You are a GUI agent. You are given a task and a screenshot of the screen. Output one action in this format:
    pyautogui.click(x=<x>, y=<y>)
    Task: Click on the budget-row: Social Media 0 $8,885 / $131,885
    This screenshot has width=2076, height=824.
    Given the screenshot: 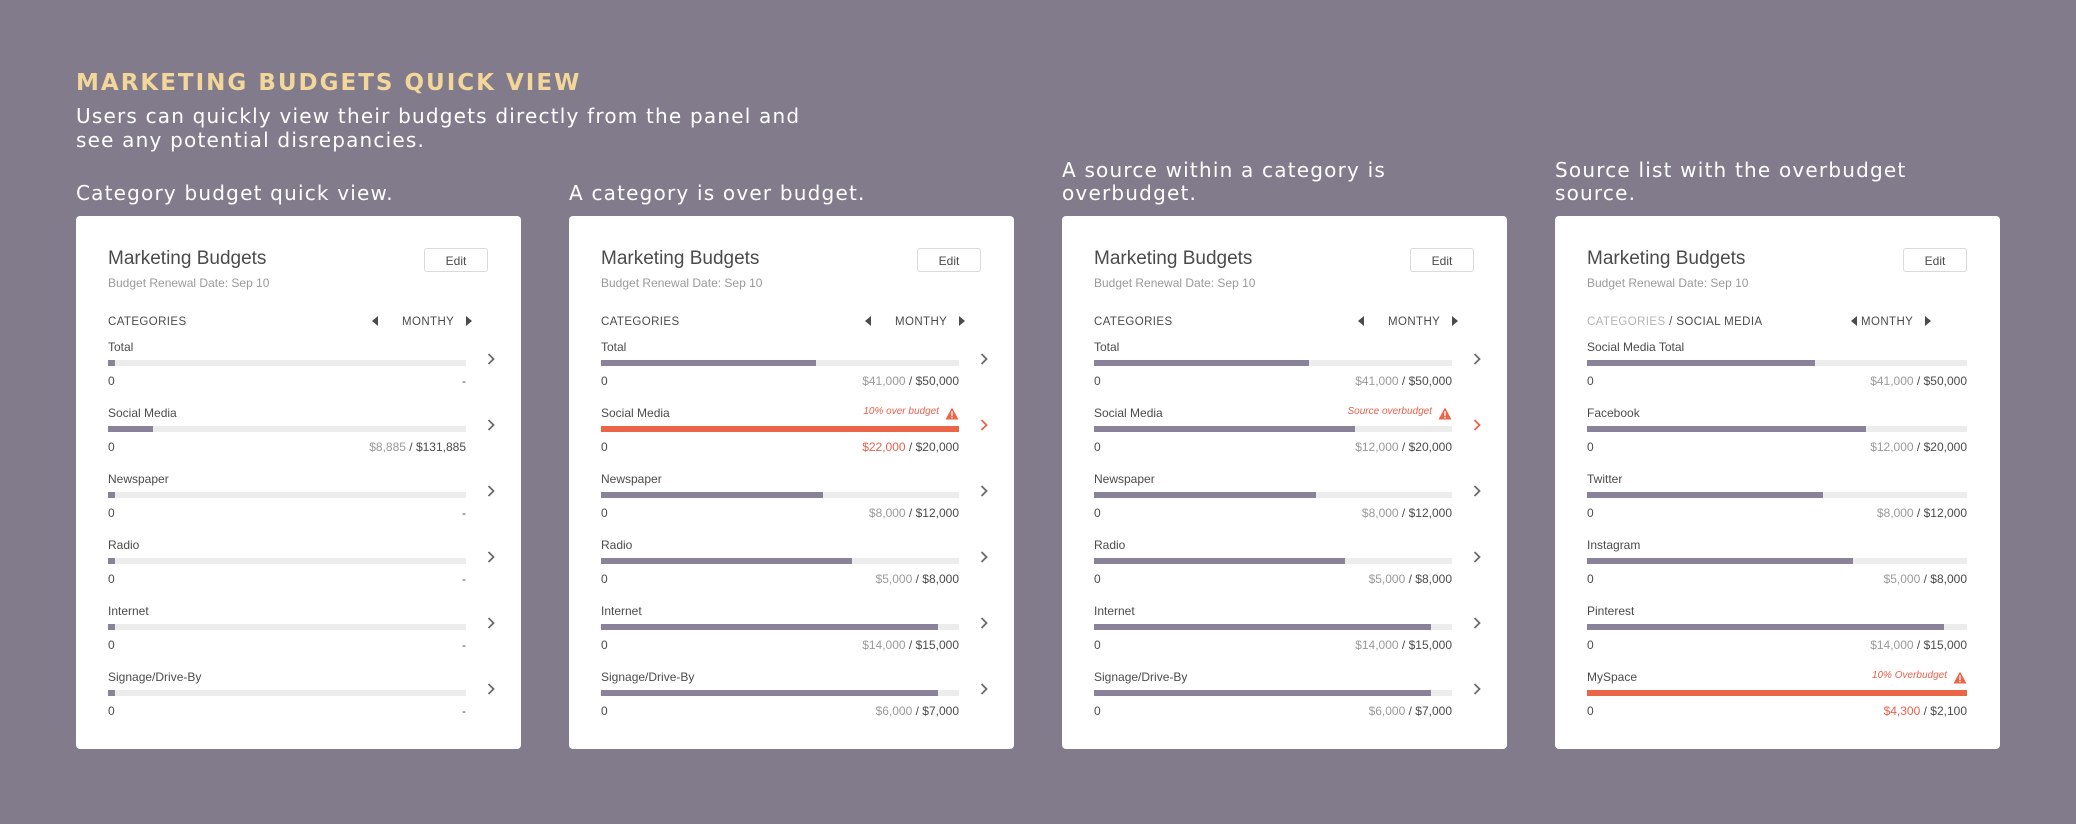 What is the action you would take?
    pyautogui.click(x=308, y=436)
    